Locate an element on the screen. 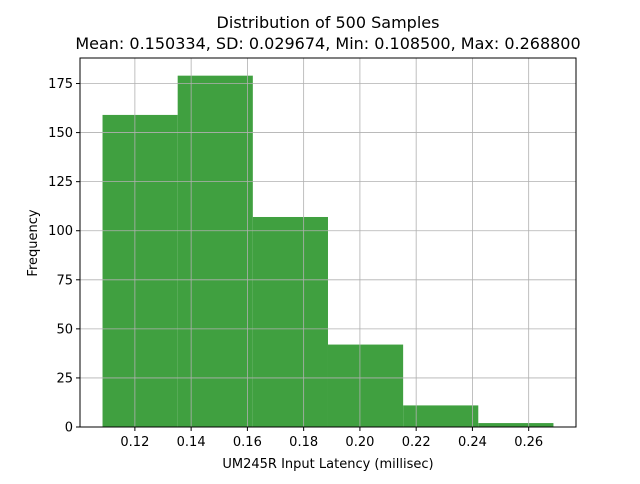 The image size is (640, 484). x-axis: 0.12 0.14 0.16 0.18 0.20 0.22 0.24 0.26 is located at coordinates (331, 438).